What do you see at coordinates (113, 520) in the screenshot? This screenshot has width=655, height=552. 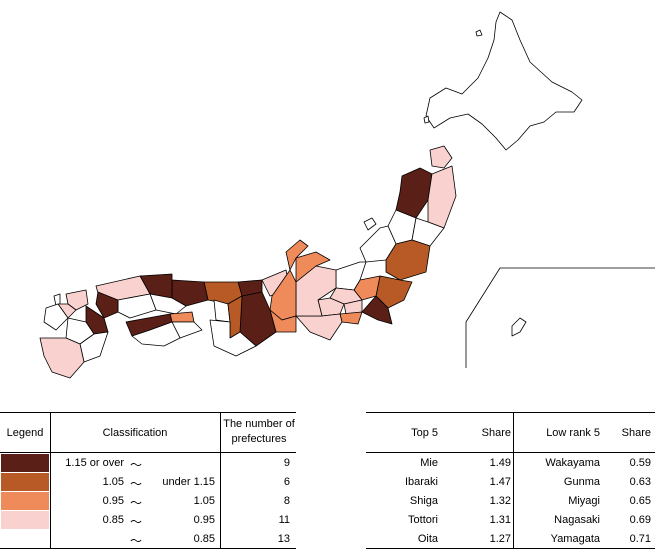 I see `class-lower-bound: 0.85` at bounding box center [113, 520].